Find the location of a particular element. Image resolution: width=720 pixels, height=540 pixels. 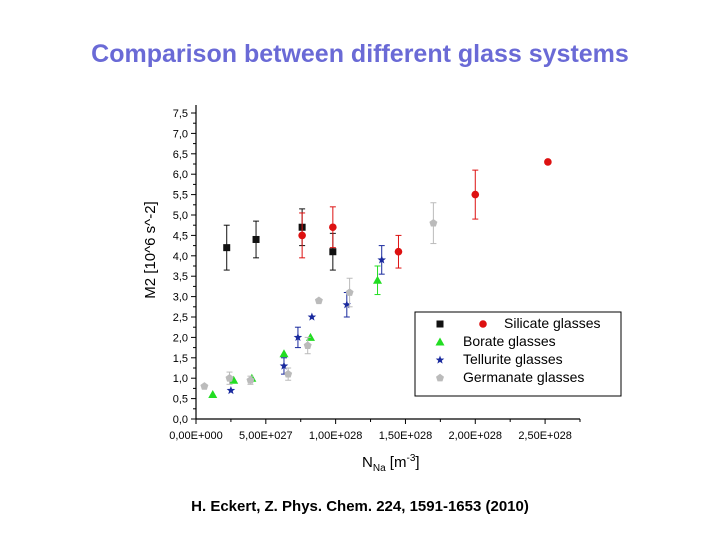

x-axis-label-main: N is located at coordinates (367, 462).